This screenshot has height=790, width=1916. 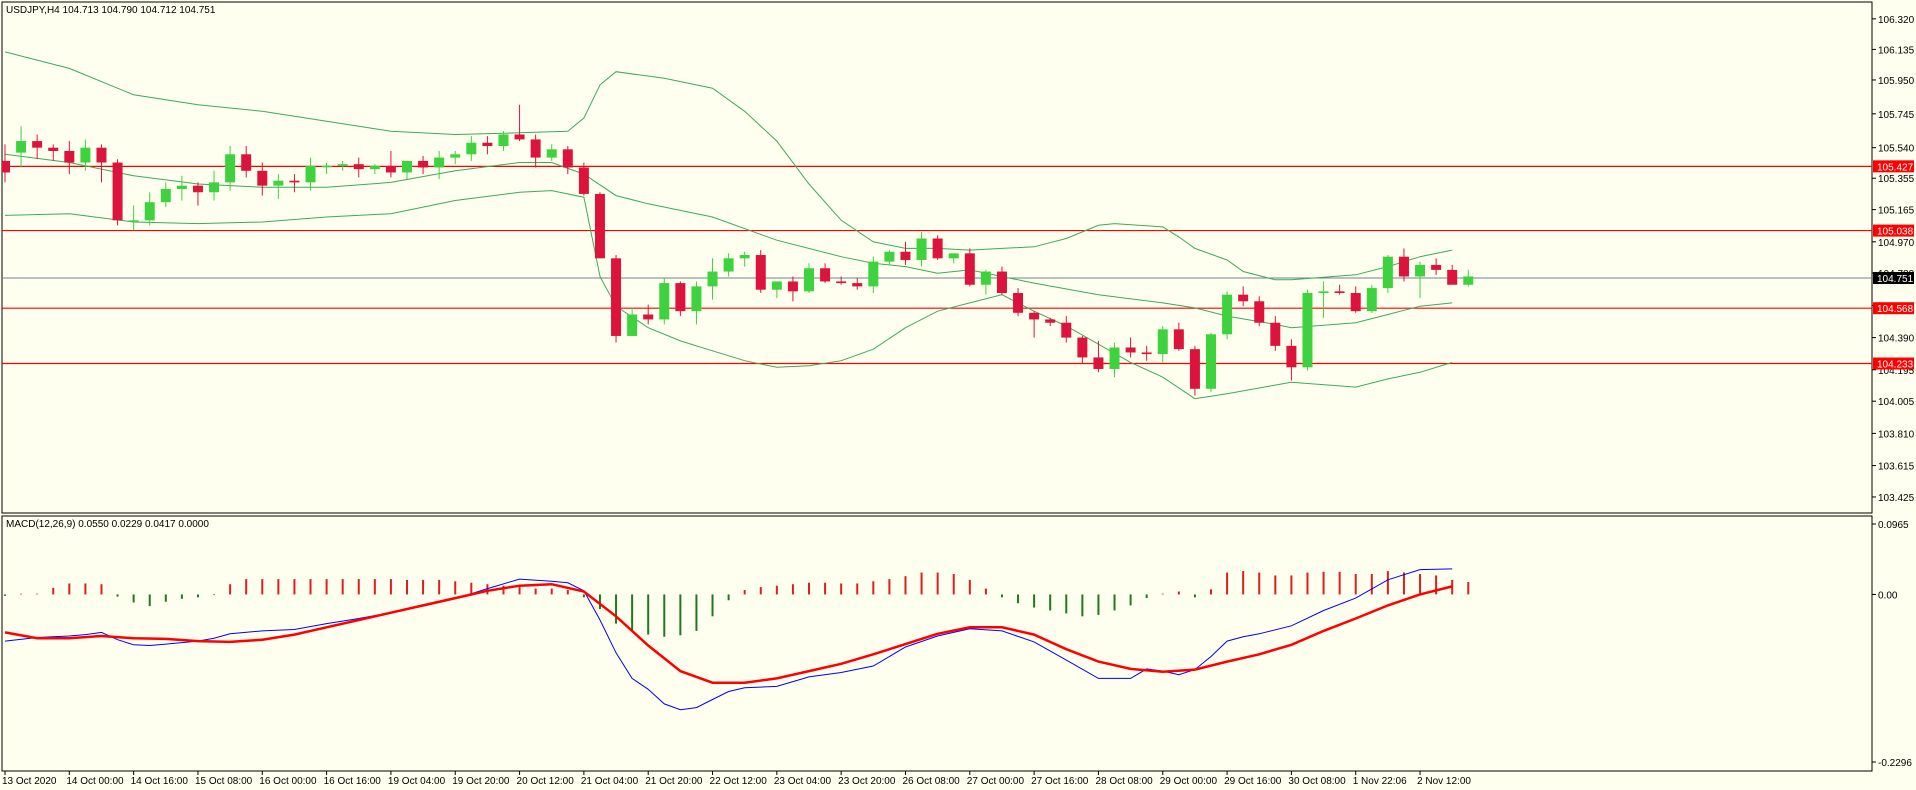 I want to click on time-tick-label: 14 Oct 00:00, so click(x=95, y=781).